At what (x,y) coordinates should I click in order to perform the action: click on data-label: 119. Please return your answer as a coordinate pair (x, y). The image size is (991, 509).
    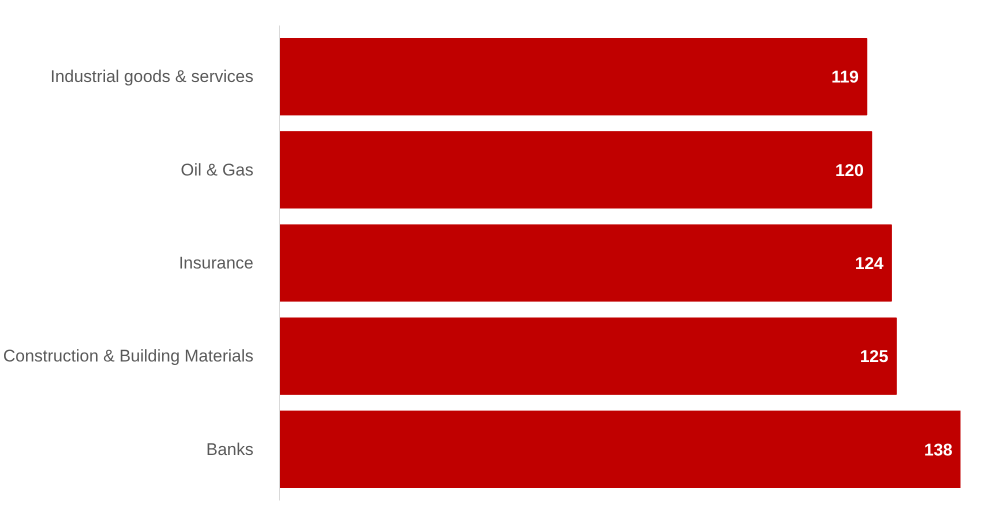
    Looking at the image, I should click on (845, 77).